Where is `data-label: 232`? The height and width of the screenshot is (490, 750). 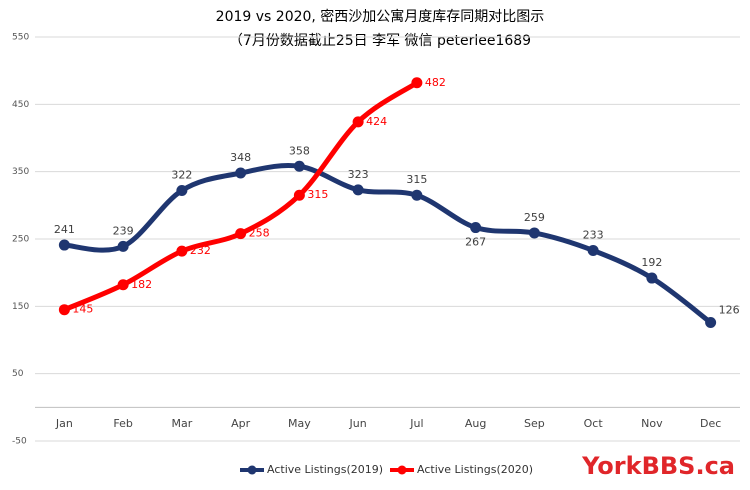
data-label: 232 is located at coordinates (200, 250).